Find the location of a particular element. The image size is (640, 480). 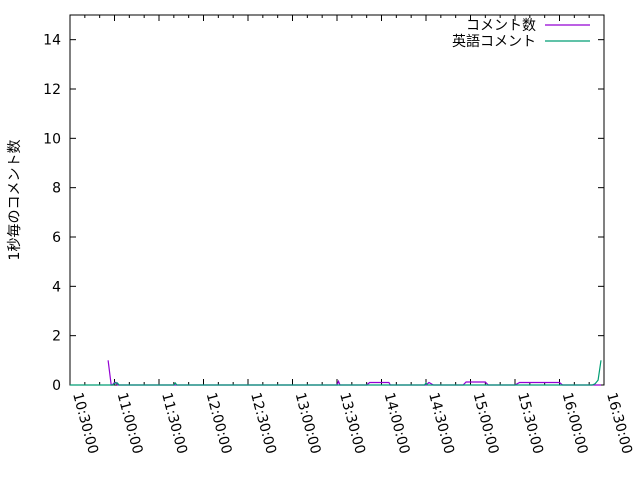

x-tick-label: 12:30:00 is located at coordinates (263, 423).